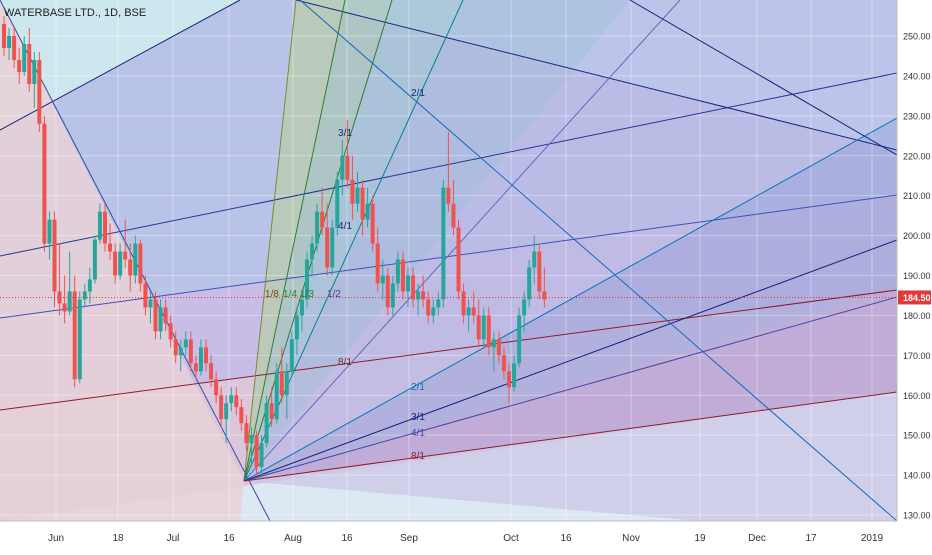 This screenshot has height=555, width=932. Describe the element at coordinates (917, 298) in the screenshot. I see `last-price-label: 184.50` at that location.